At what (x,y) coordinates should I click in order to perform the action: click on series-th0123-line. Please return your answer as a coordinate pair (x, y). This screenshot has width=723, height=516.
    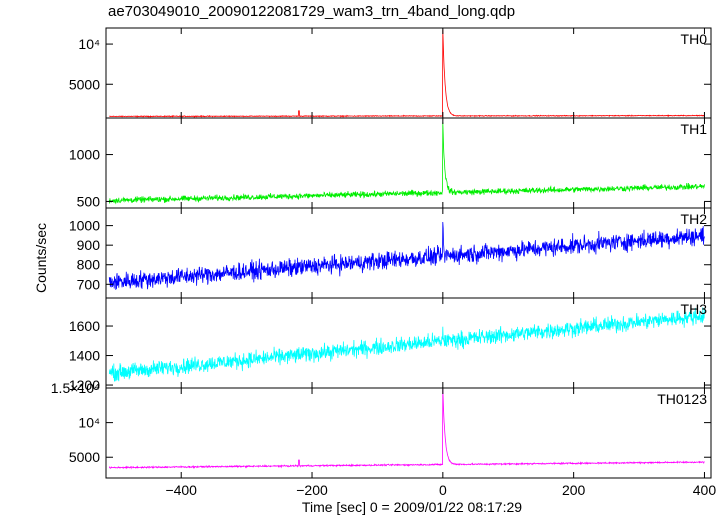
    Looking at the image, I should click on (406, 429).